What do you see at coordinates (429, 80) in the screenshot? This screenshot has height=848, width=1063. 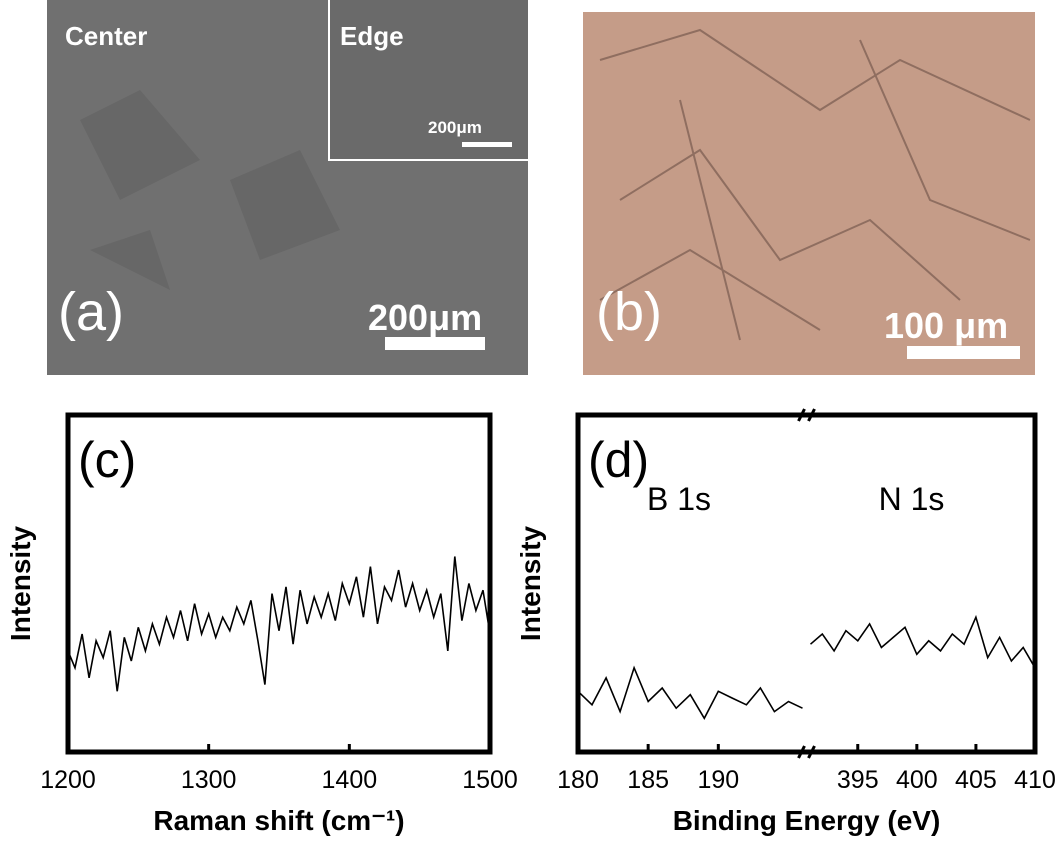 I see `inset-frame` at bounding box center [429, 80].